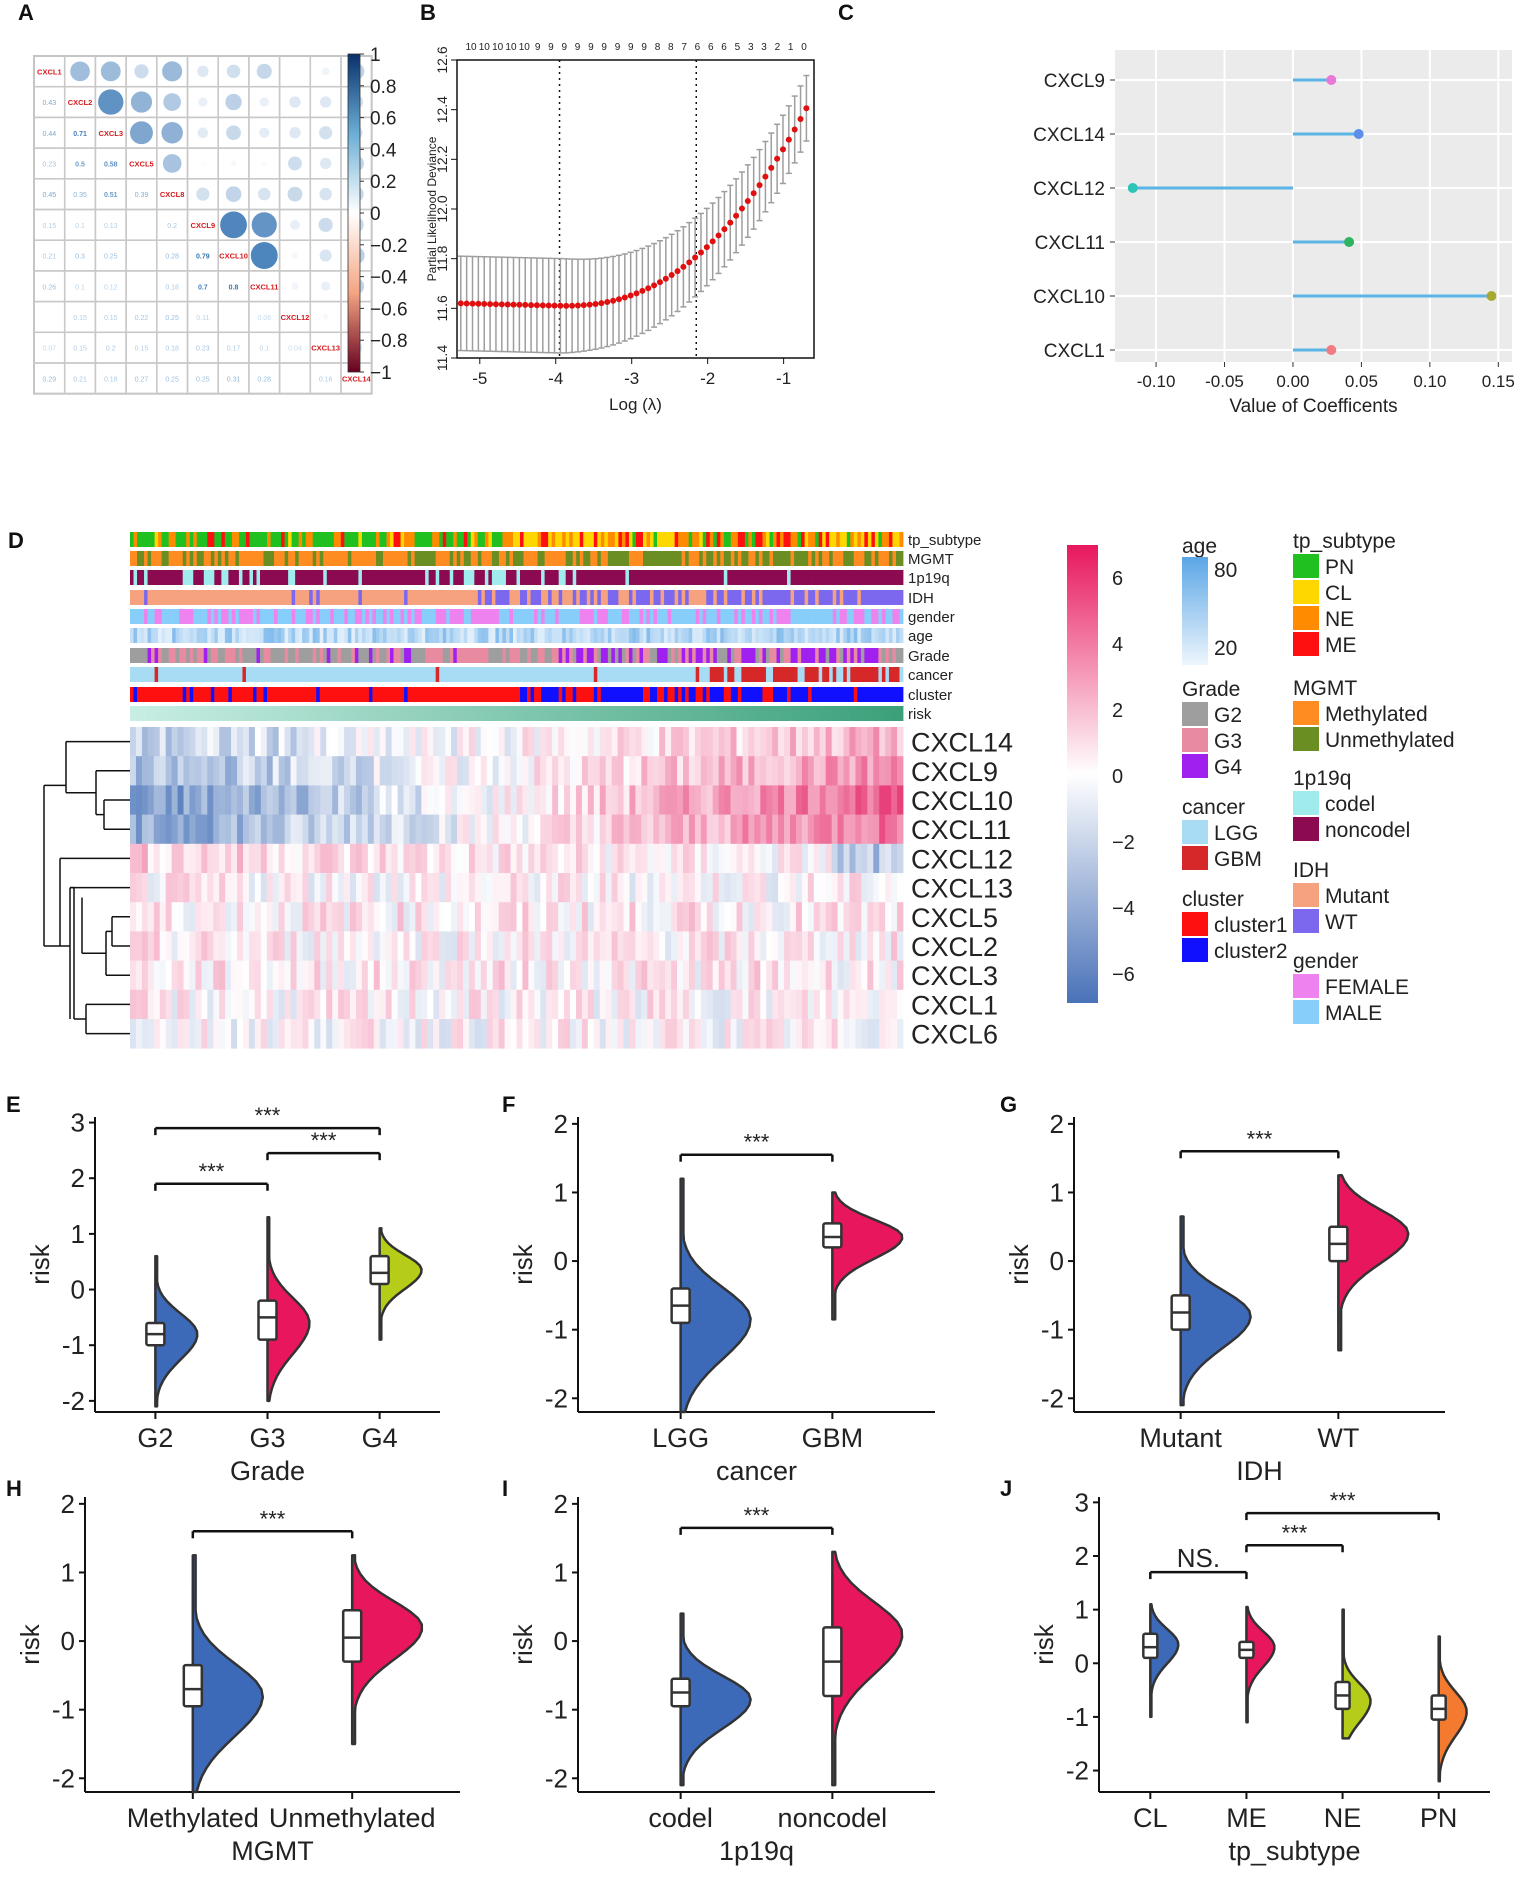 Image resolution: width=1520 pixels, height=1880 pixels. I want to click on y-tick-label: 0, so click(78, 1290).